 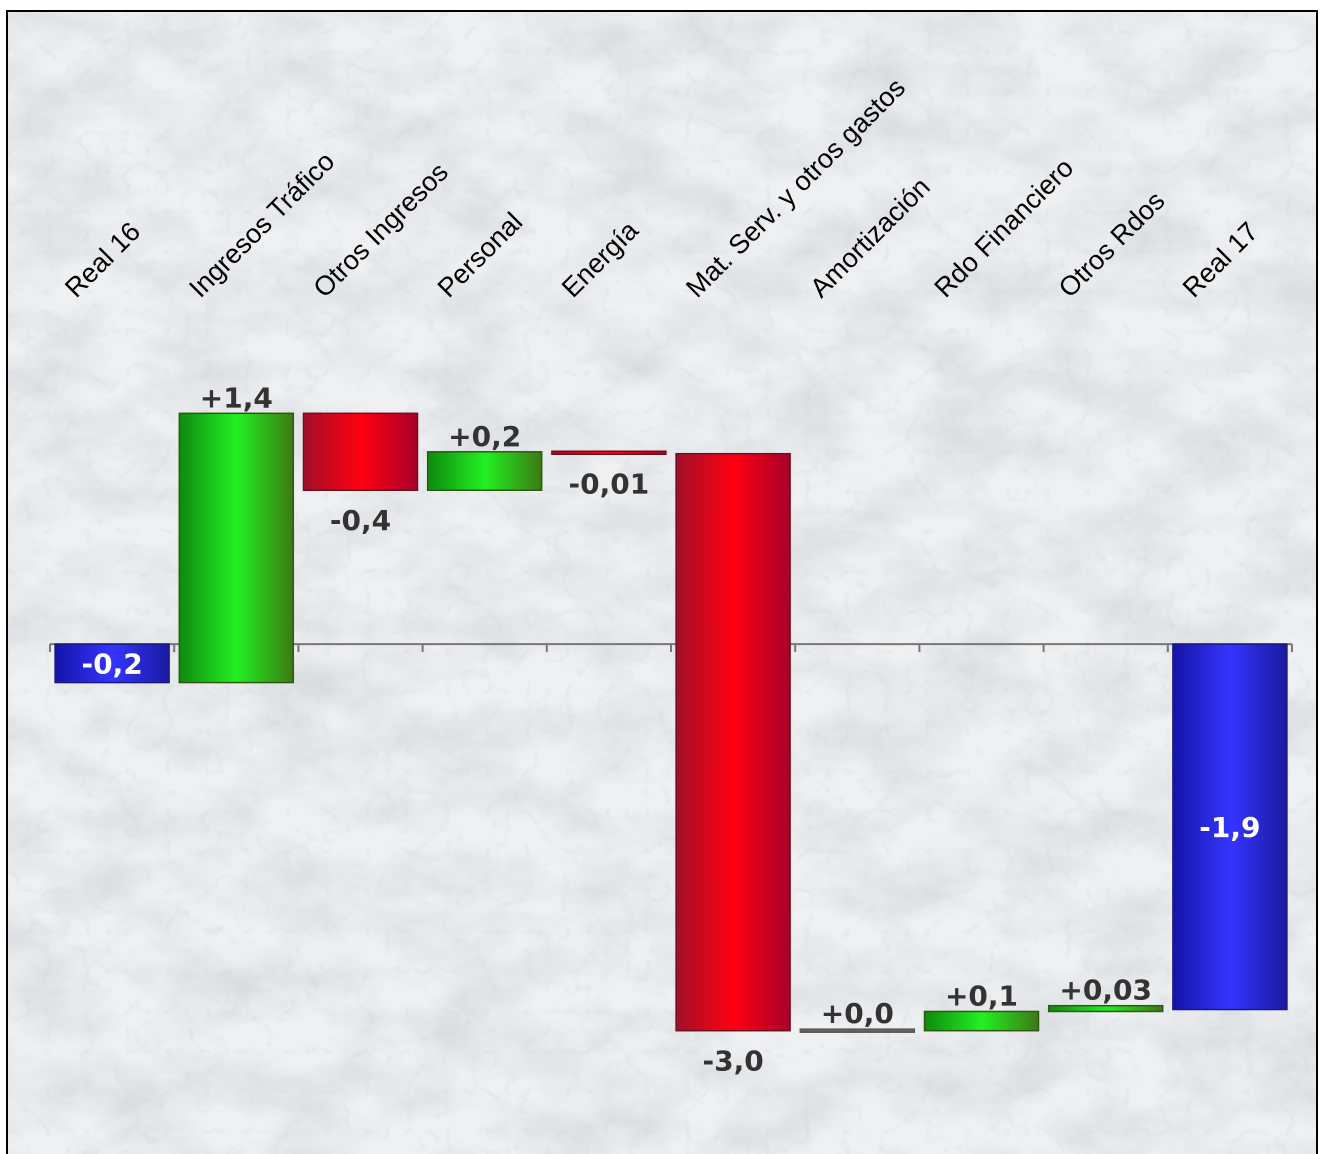 I want to click on value-label: -3,0, so click(x=732, y=1061).